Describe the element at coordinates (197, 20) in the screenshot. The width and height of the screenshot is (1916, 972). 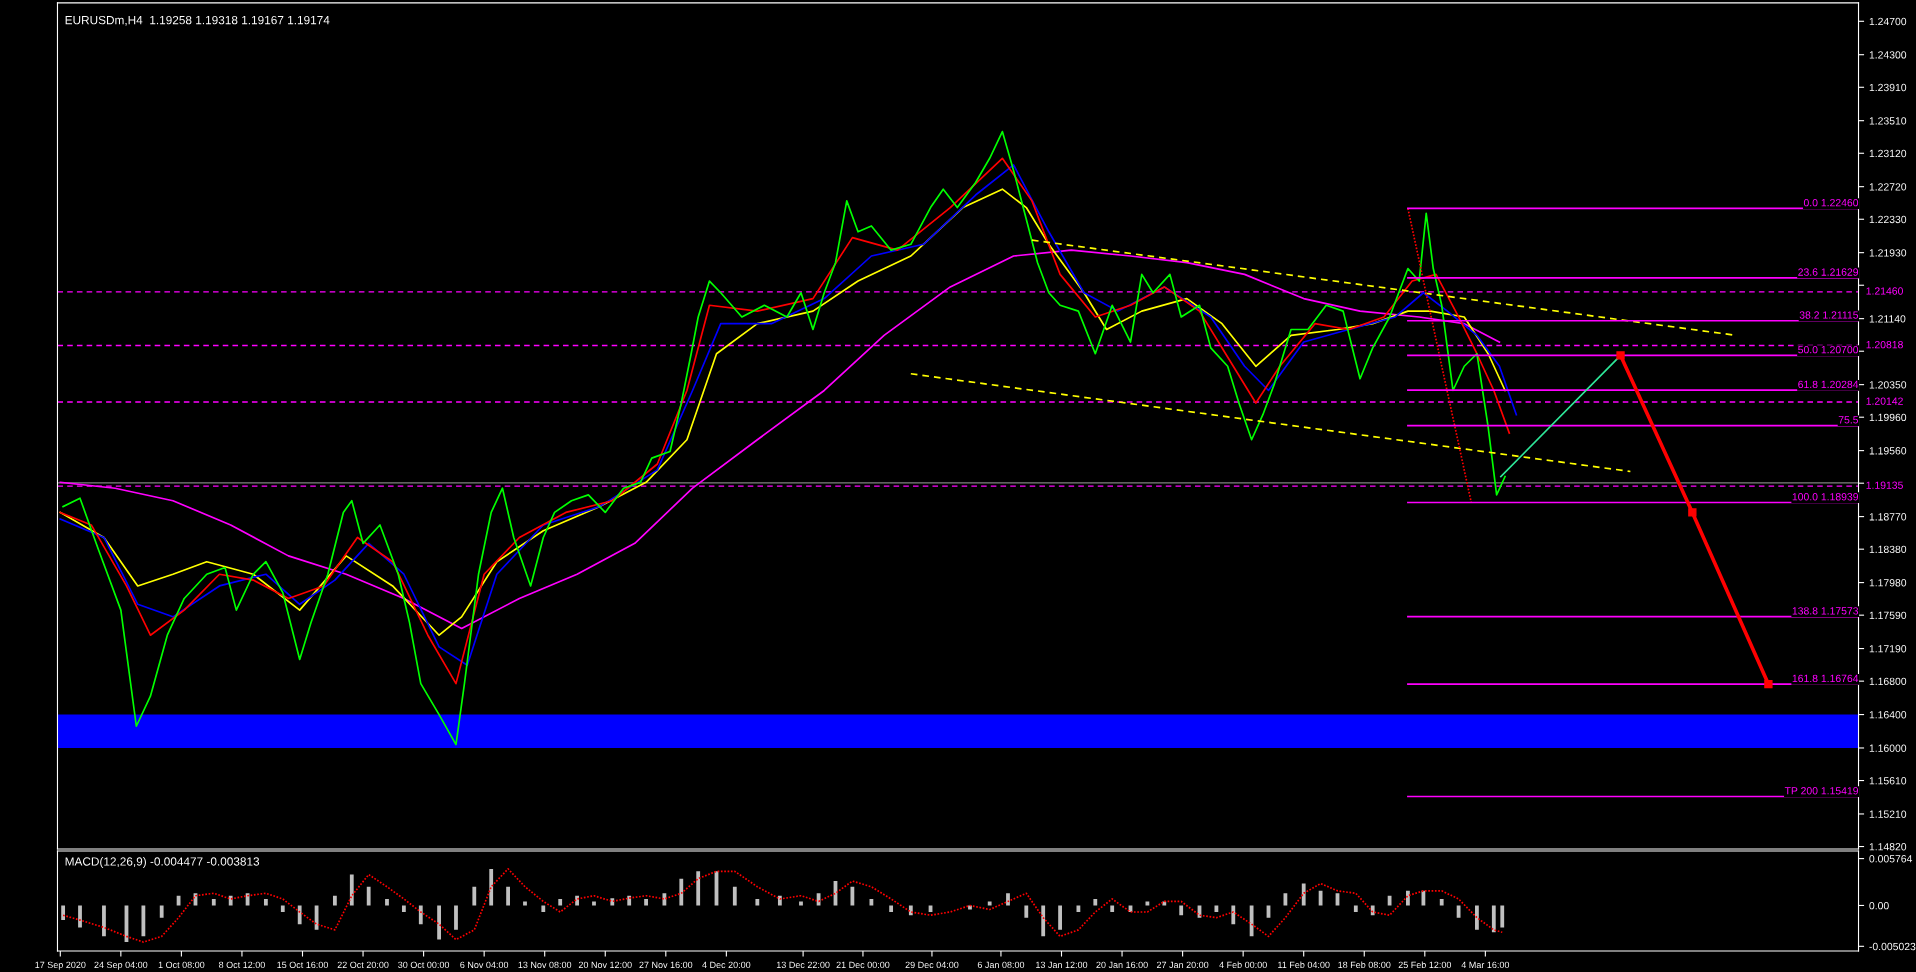
I see `text: EURUSDm,H4 1.19258 1.19318 1.19167 1.19174` at that location.